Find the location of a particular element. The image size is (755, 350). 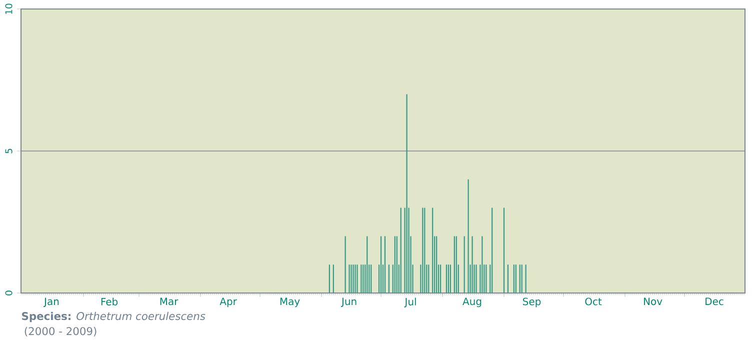

x-tick-label: Dec is located at coordinates (715, 302).